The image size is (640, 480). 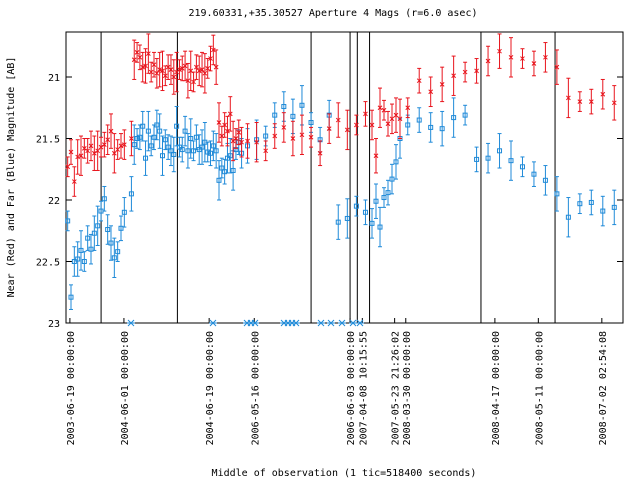 I want to click on axis-markers, so click(x=245, y=323).